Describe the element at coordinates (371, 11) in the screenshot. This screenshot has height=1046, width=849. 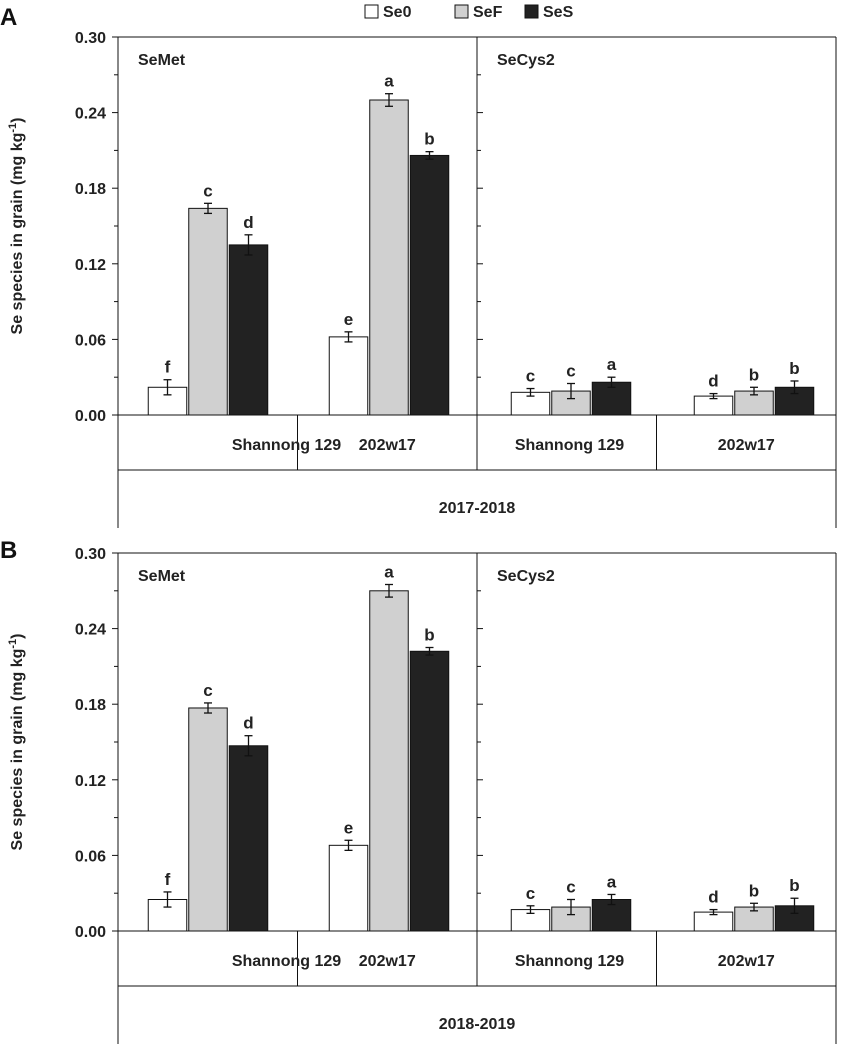
I see `legend-swatch-se0` at that location.